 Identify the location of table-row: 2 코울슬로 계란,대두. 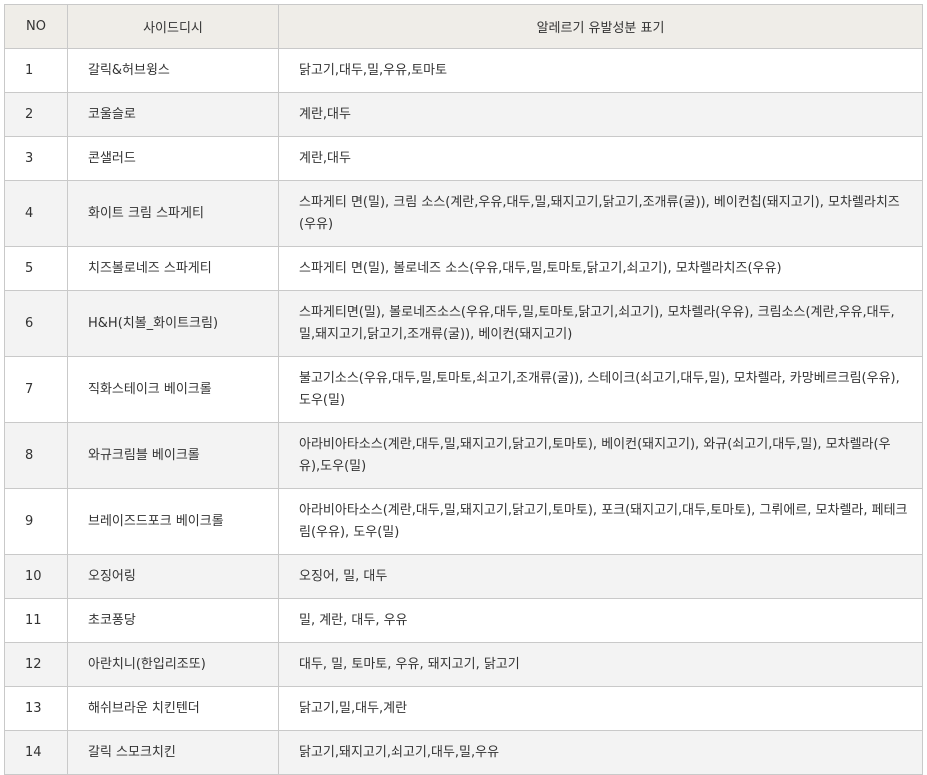
(463, 114).